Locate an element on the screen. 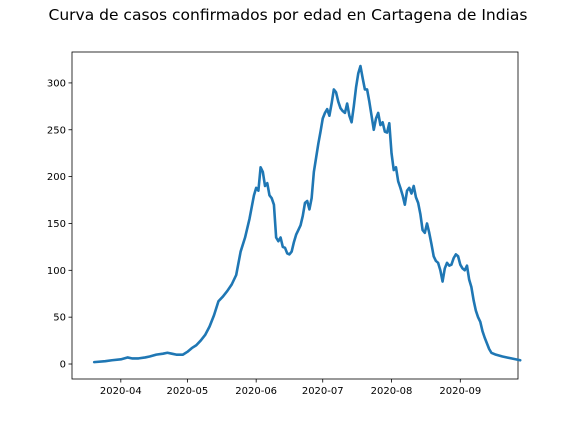 Image resolution: width=576 pixels, height=432 pixels. y-tick-label: 300 is located at coordinates (56, 83).